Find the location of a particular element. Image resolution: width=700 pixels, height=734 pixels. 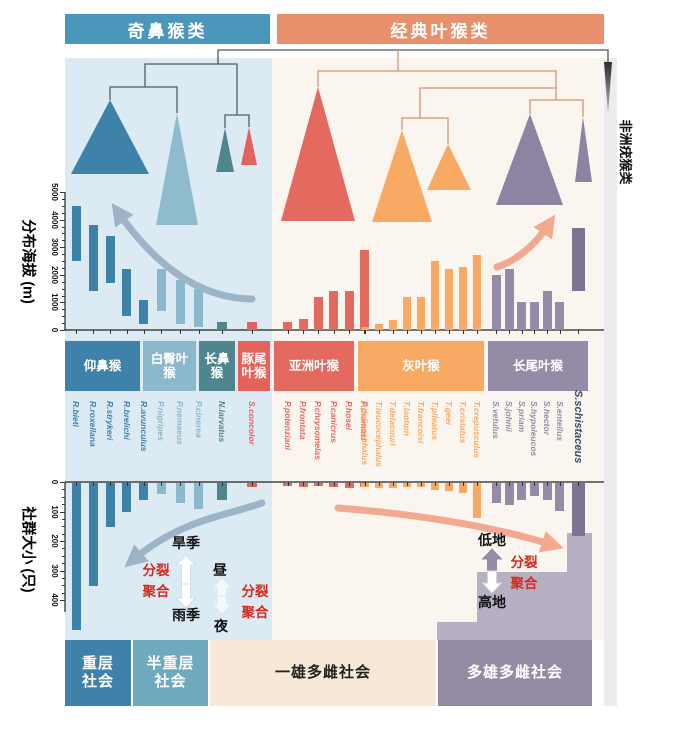

group-label-2: 长鼻 猴 is located at coordinates (217, 366).